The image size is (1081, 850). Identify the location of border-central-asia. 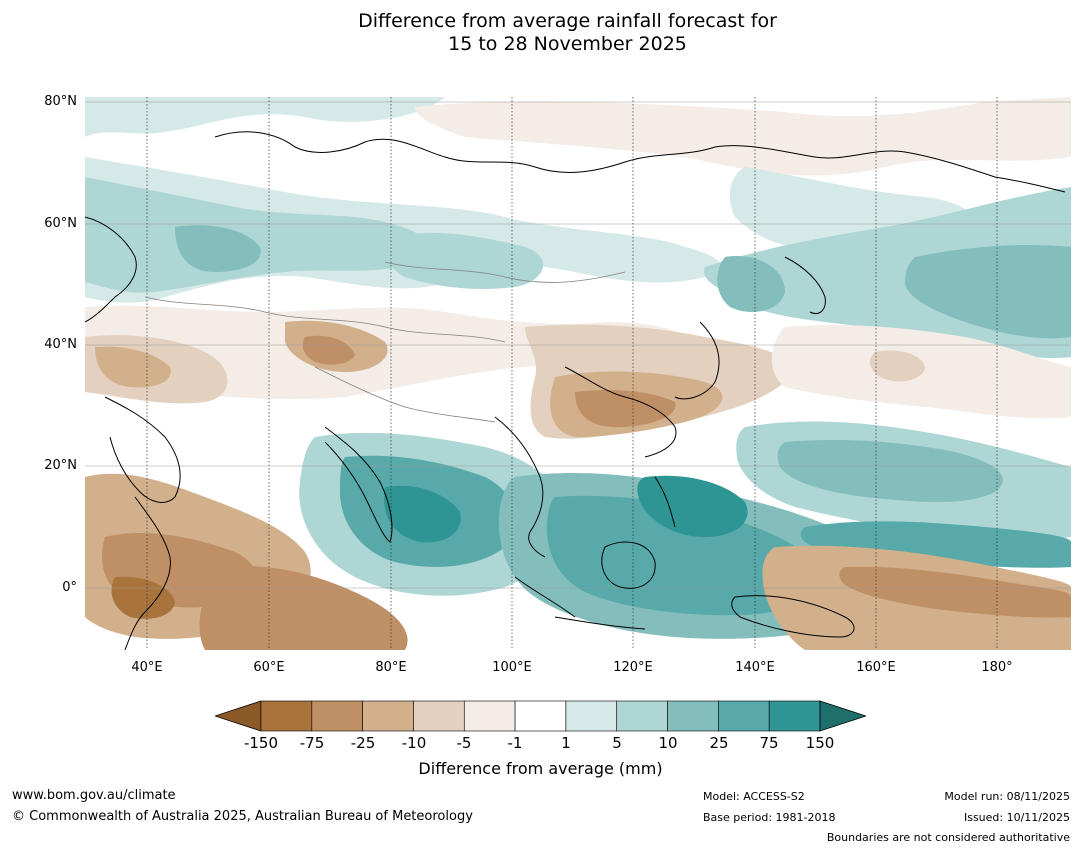
(325, 319).